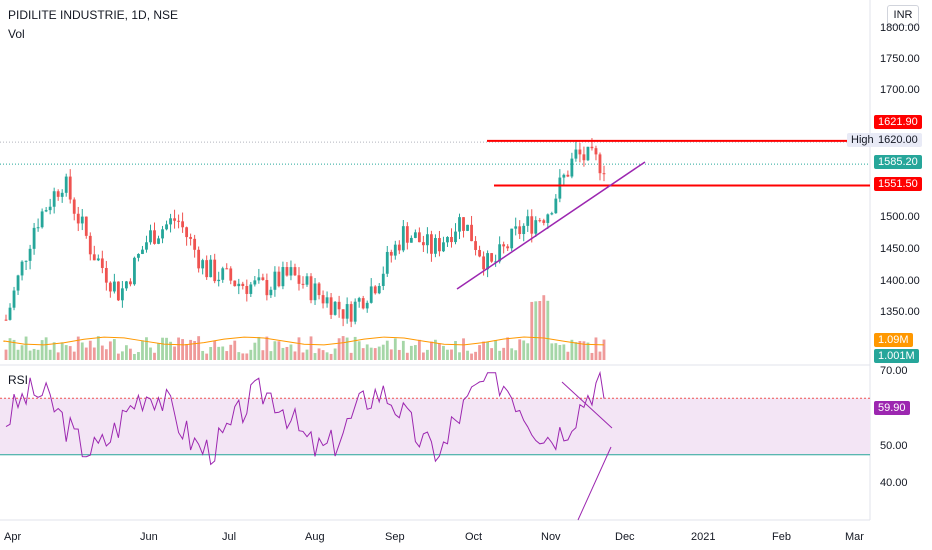 This screenshot has width=932, height=550. I want to click on rsi-title: RSI, so click(18, 380).